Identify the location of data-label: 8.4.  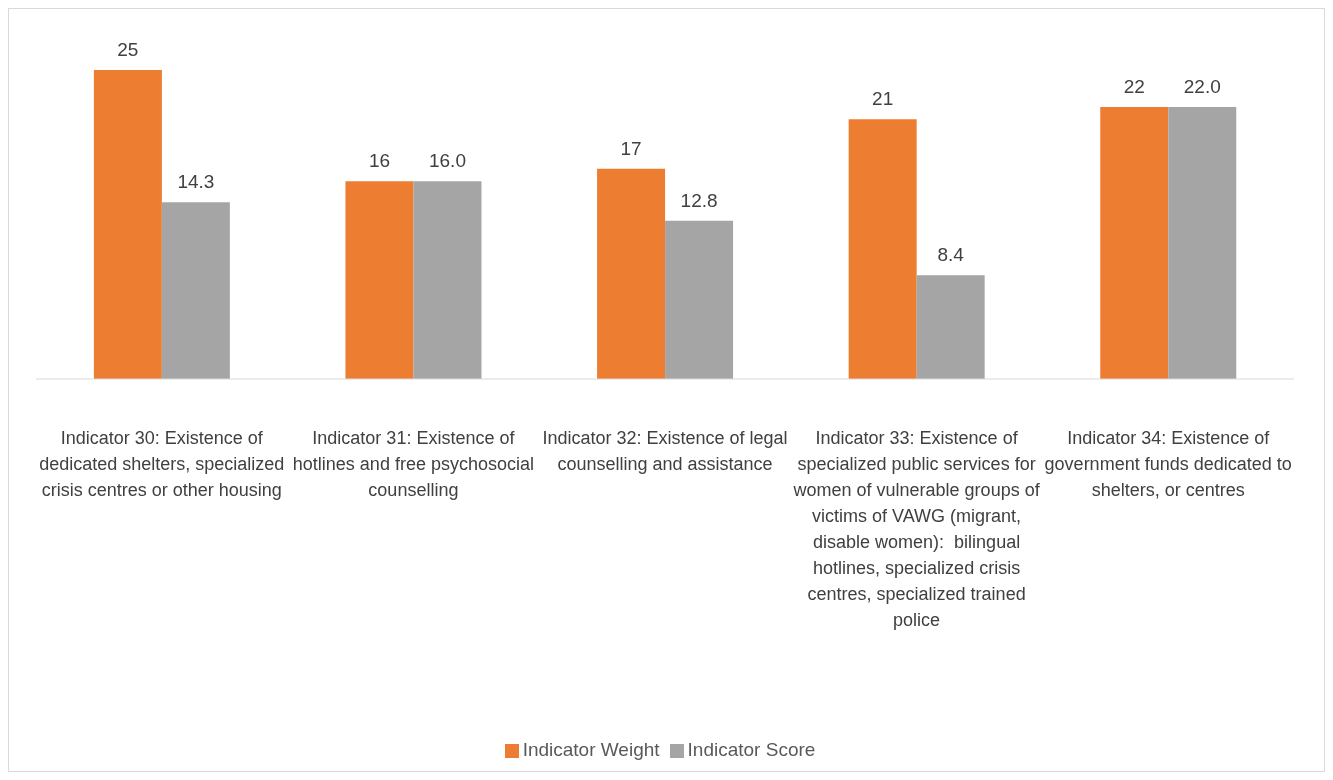
(951, 255).